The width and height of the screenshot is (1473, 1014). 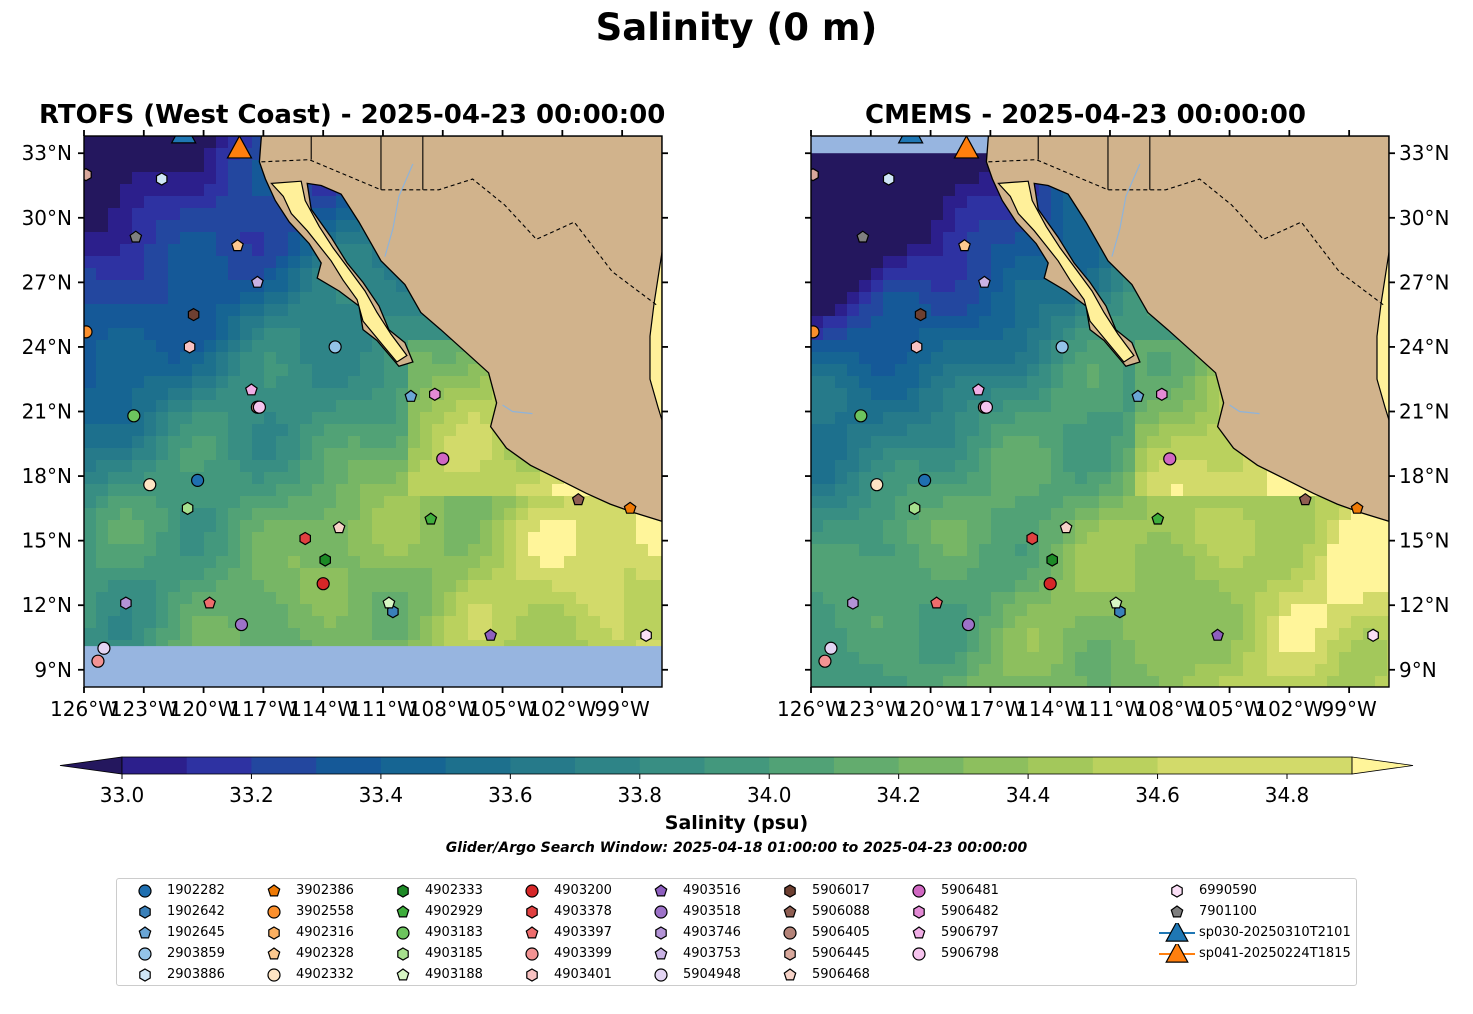 What do you see at coordinates (325, 974) in the screenshot?
I see `legend-label: 4902332` at bounding box center [325, 974].